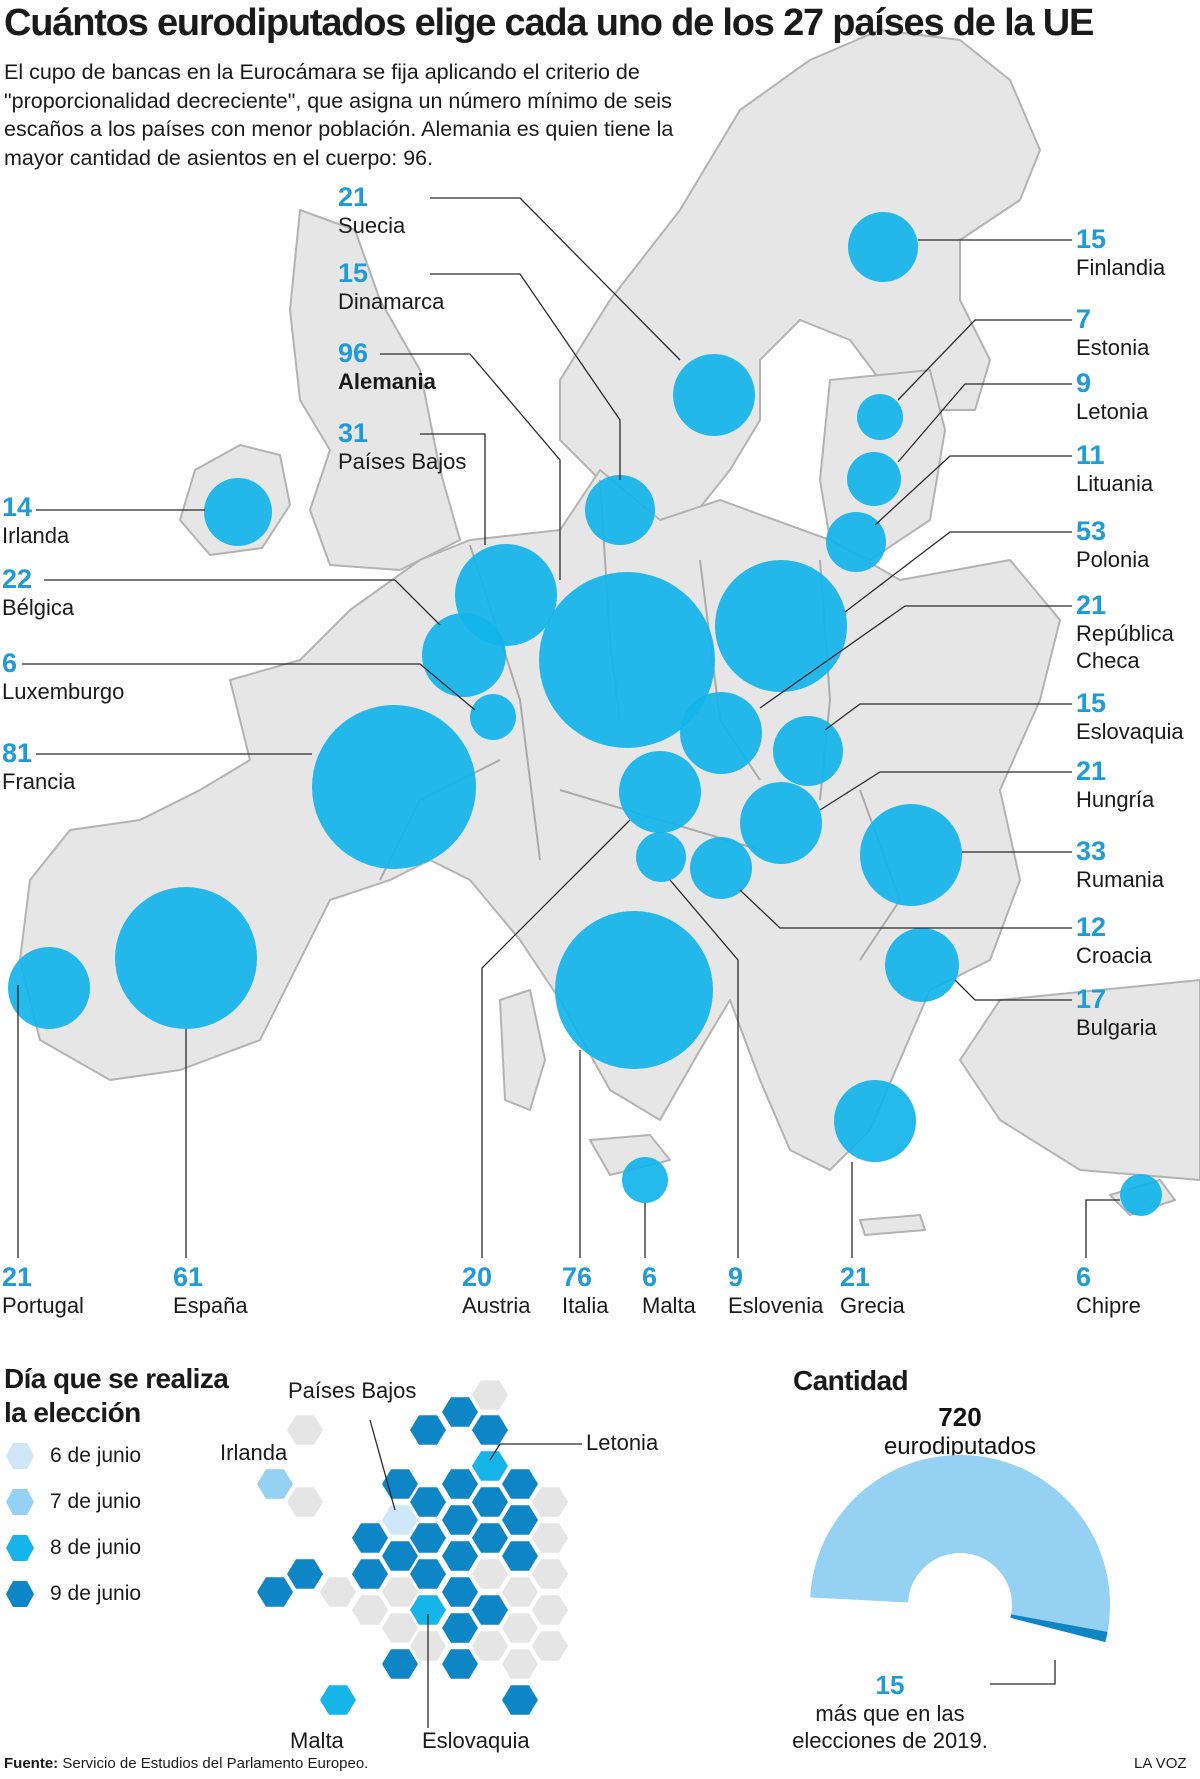 The height and width of the screenshot is (1779, 1200). What do you see at coordinates (39, 781) in the screenshot?
I see `country-name-francia: Francia` at bounding box center [39, 781].